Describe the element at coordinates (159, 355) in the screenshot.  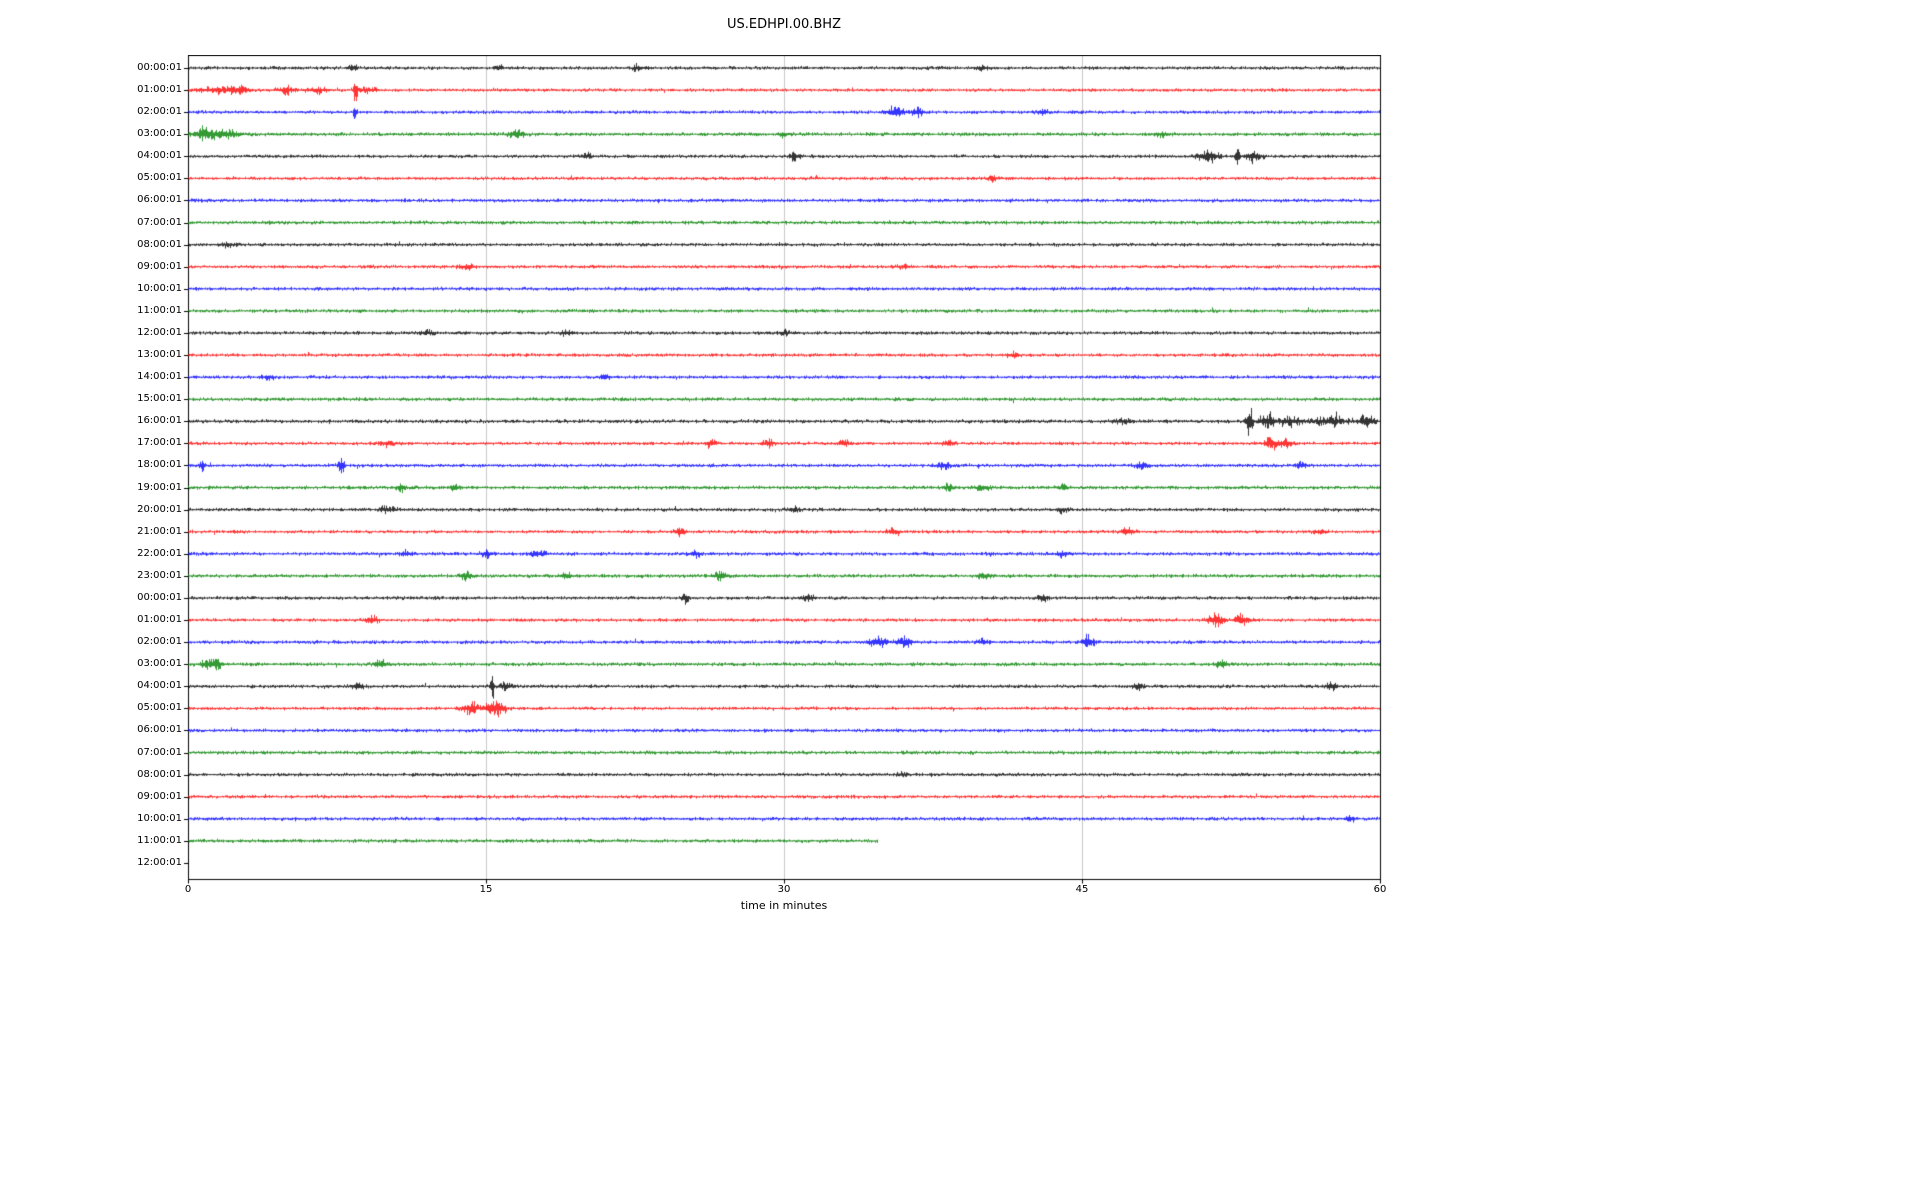
I see `trace-time-label: 13:00:01` at that location.